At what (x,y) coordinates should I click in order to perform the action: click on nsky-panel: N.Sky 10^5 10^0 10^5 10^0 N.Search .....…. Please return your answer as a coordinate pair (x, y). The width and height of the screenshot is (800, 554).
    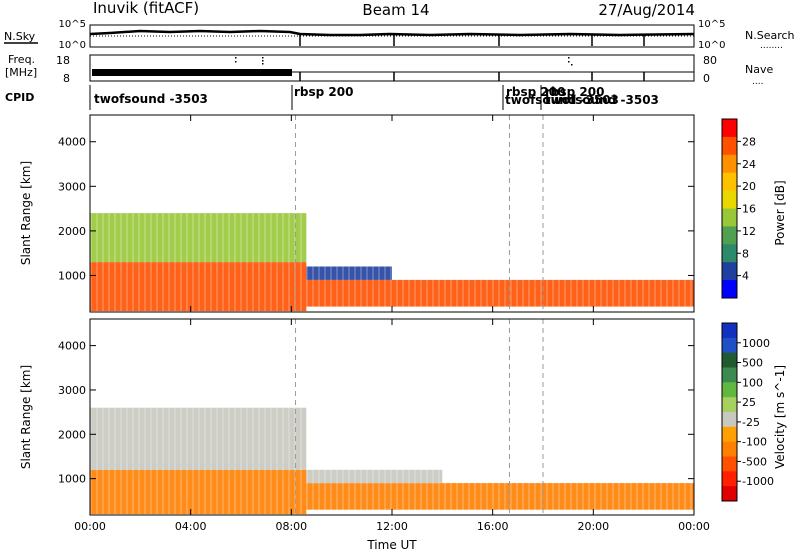
    Looking at the image, I should click on (399, 35).